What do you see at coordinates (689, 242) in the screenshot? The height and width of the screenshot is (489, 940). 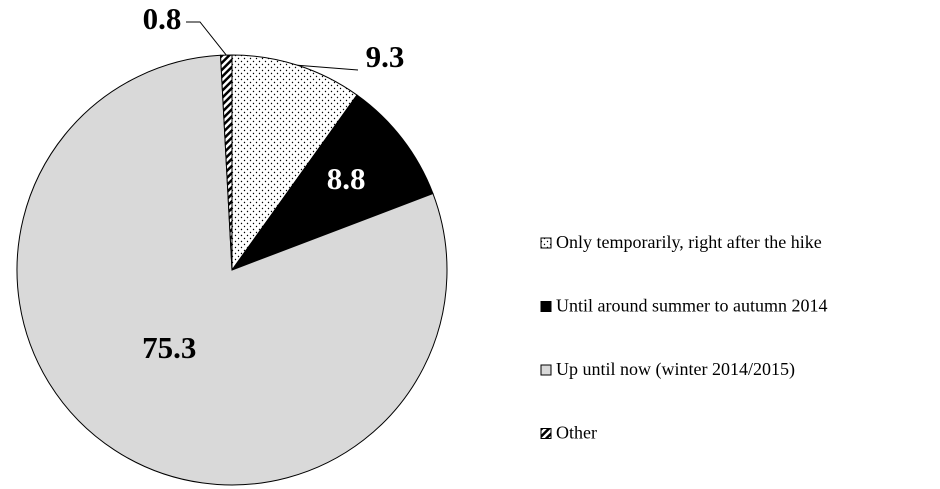 I see `legend-label: Only temporarily, right after the hike` at bounding box center [689, 242].